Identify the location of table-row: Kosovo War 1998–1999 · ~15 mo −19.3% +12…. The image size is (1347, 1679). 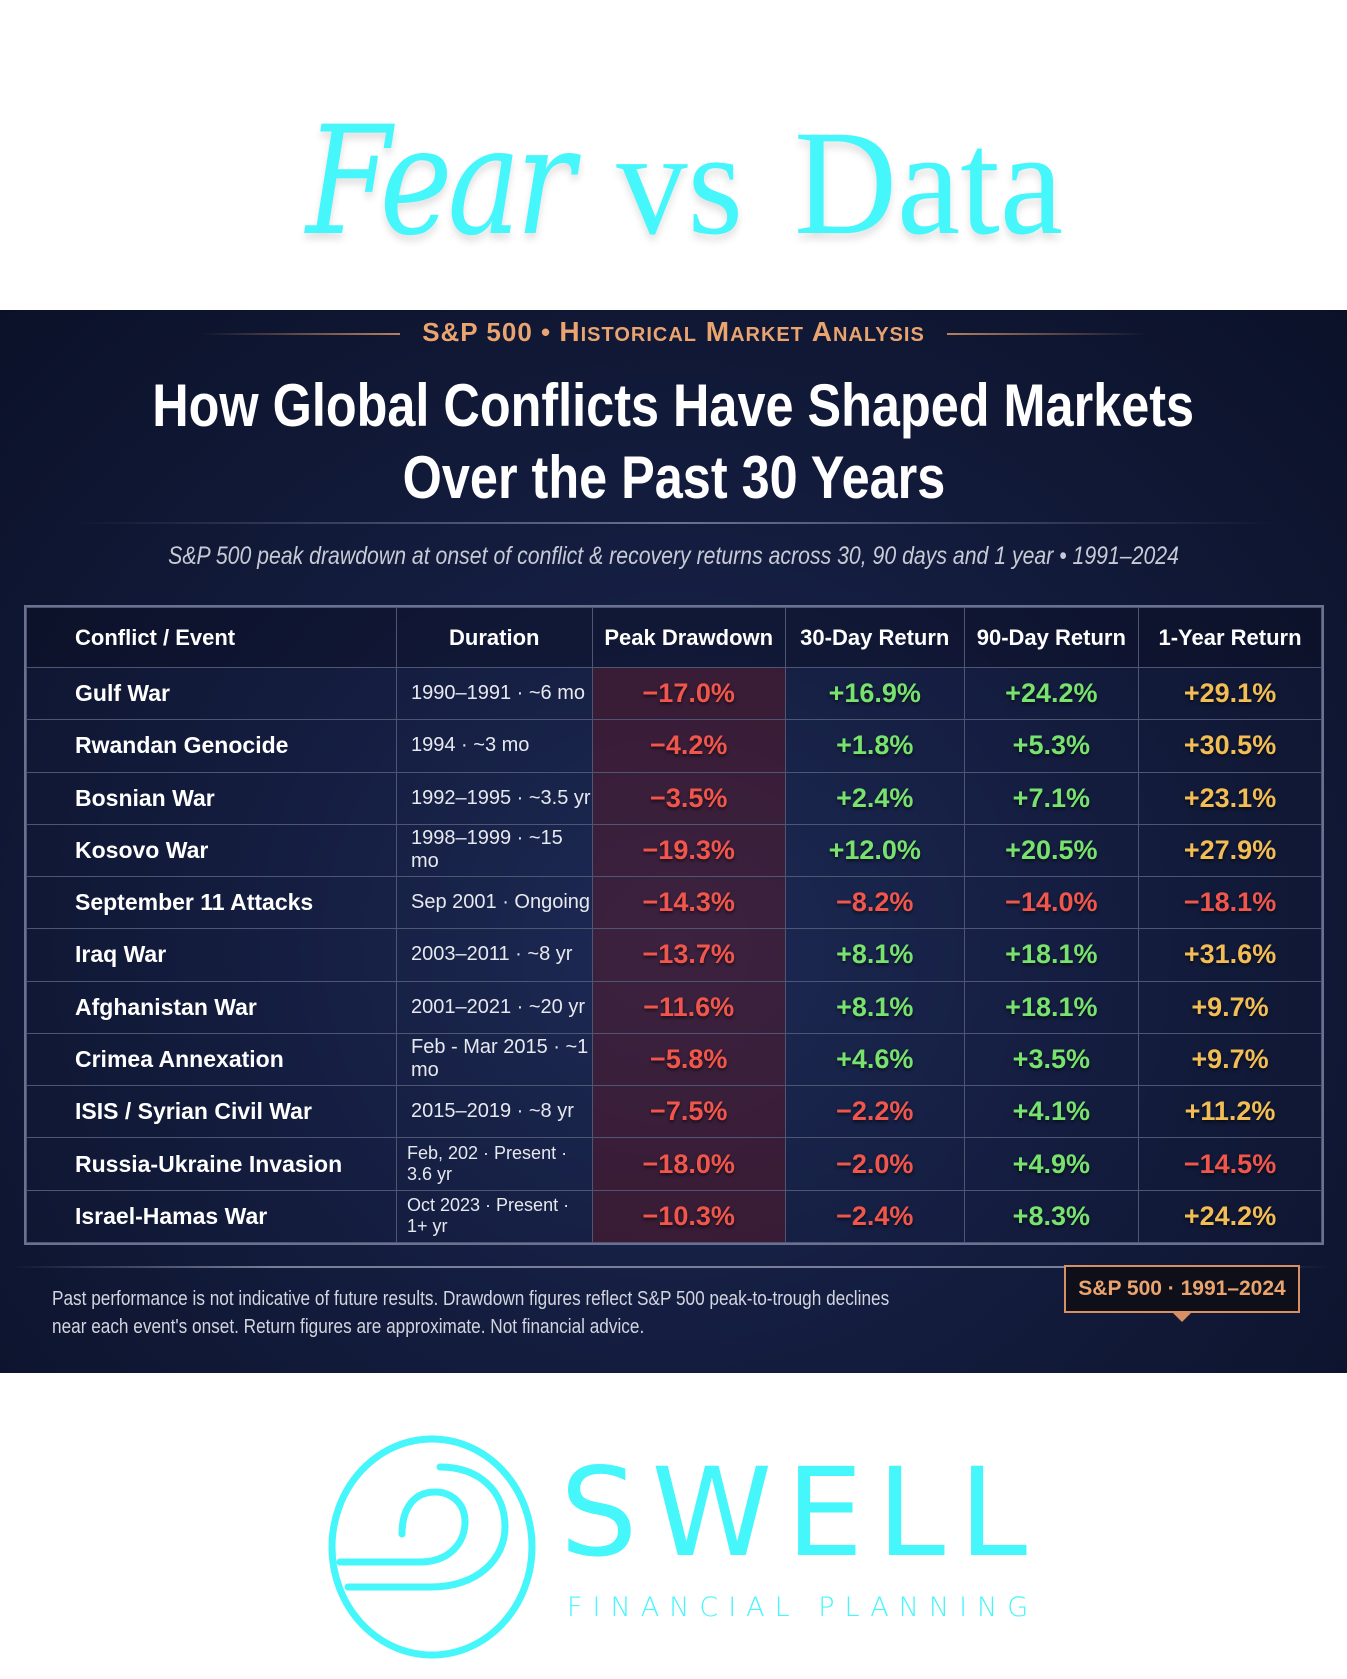
(674, 850).